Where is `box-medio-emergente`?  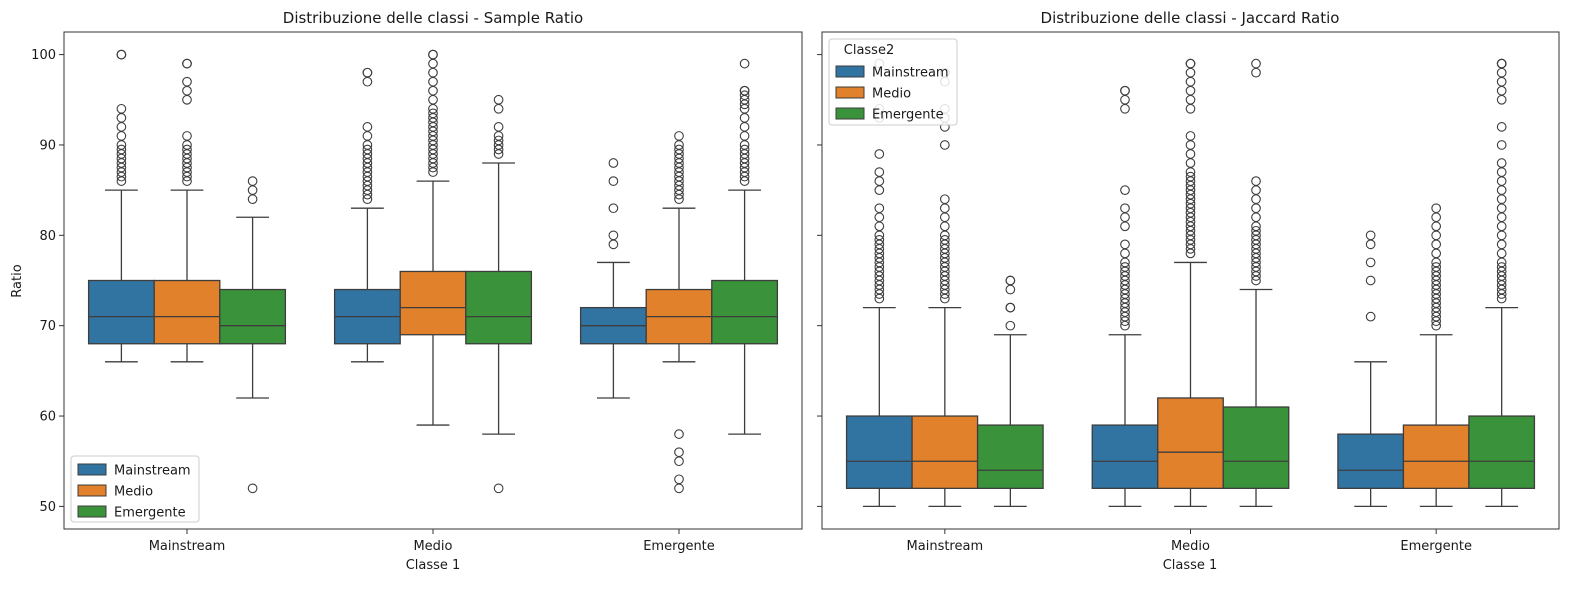
box-medio-emergente is located at coordinates (679, 312).